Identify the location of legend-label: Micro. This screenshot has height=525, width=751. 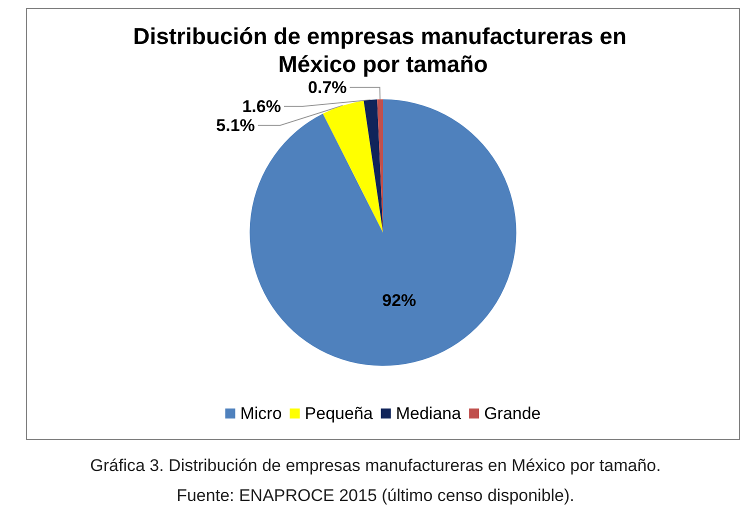
(261, 413).